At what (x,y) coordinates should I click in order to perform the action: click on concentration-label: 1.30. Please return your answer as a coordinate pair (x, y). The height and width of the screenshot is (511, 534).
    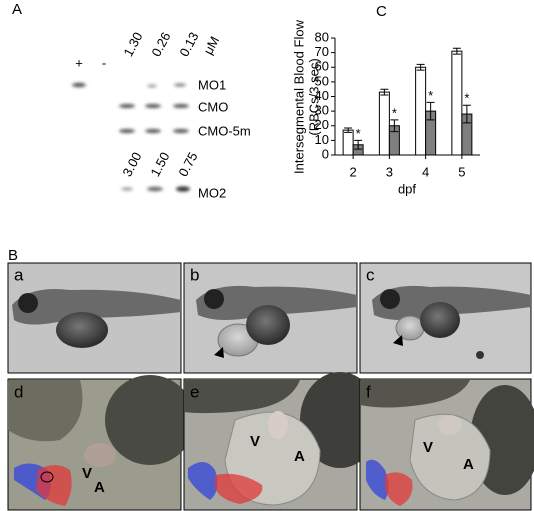
    Looking at the image, I should click on (132, 44).